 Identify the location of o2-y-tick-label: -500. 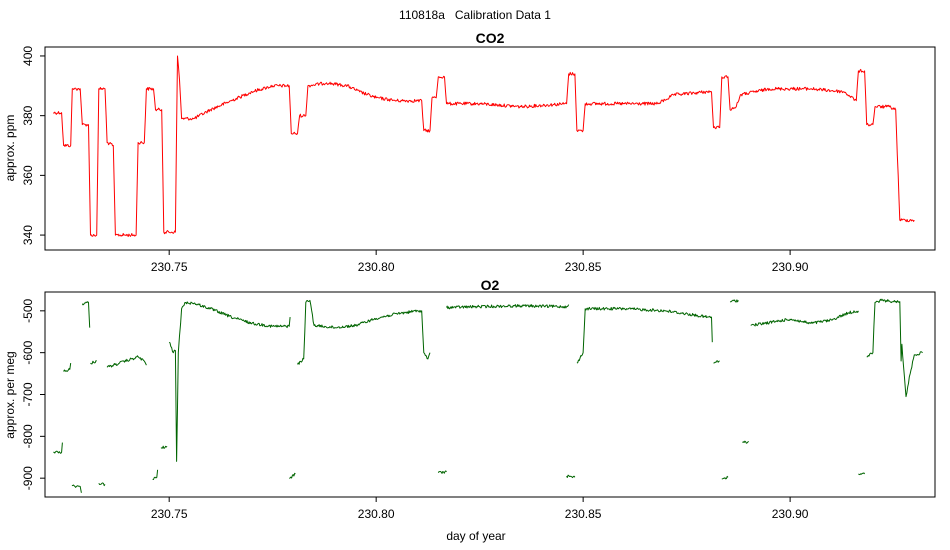
(28, 310).